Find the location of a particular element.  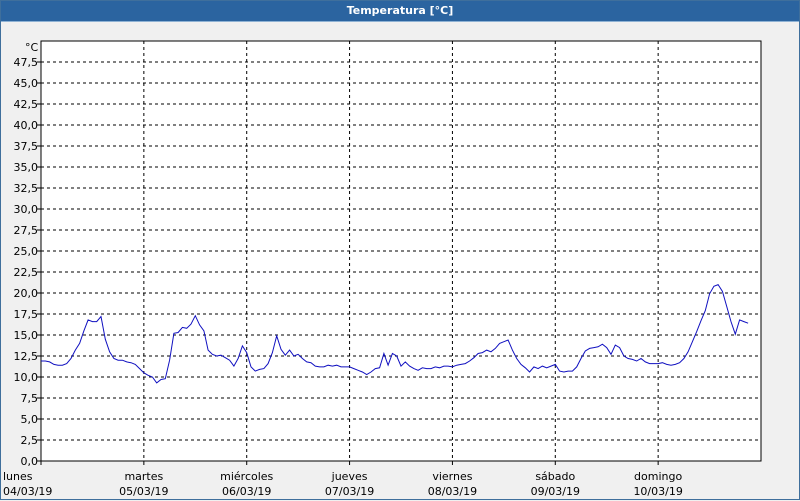

x-tick-date-label: 07/03/19 is located at coordinates (349, 491).